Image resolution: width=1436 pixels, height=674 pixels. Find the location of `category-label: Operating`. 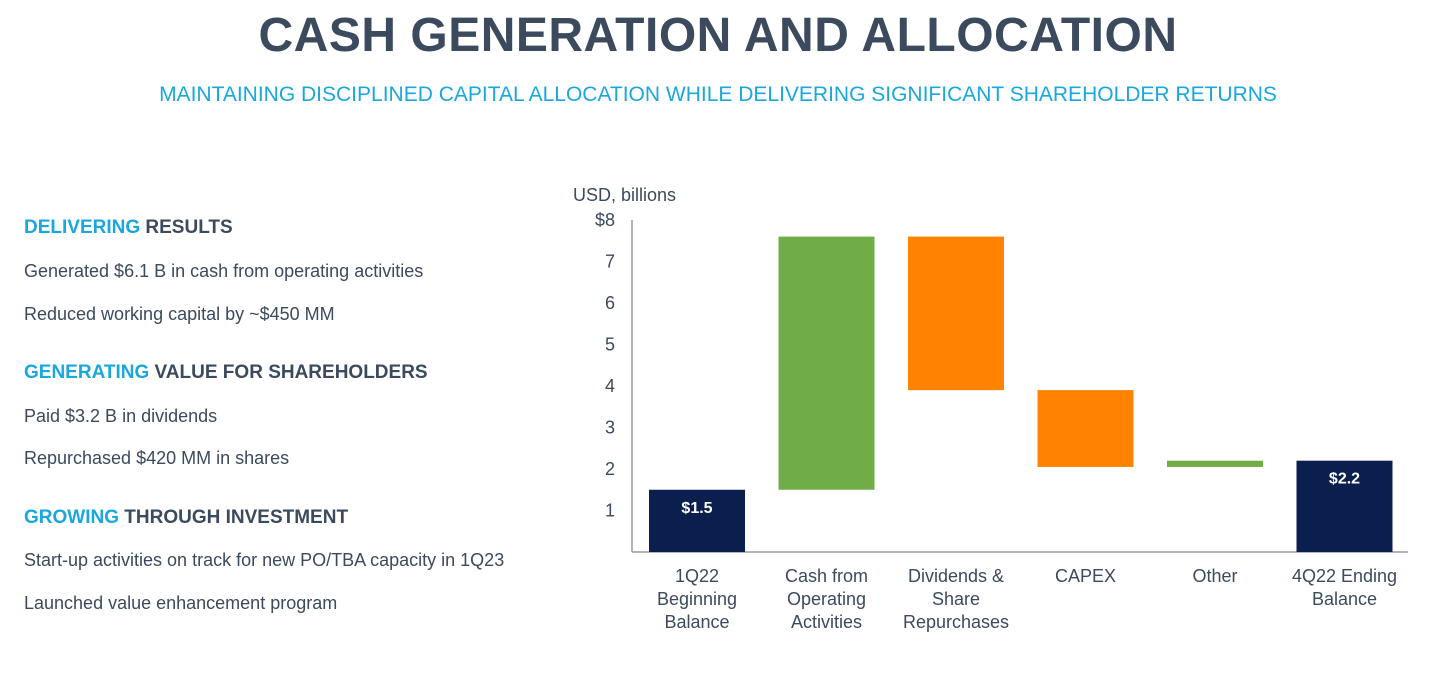

category-label: Operating is located at coordinates (826, 599).